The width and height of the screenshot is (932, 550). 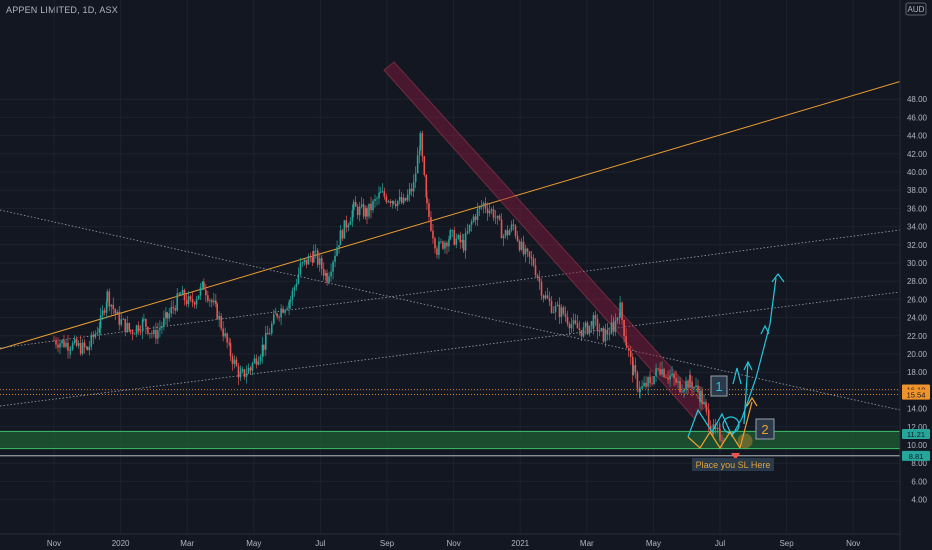 What do you see at coordinates (62, 10) in the screenshot?
I see `symbol-title: APPEN LIMITED, 1D, ASX` at bounding box center [62, 10].